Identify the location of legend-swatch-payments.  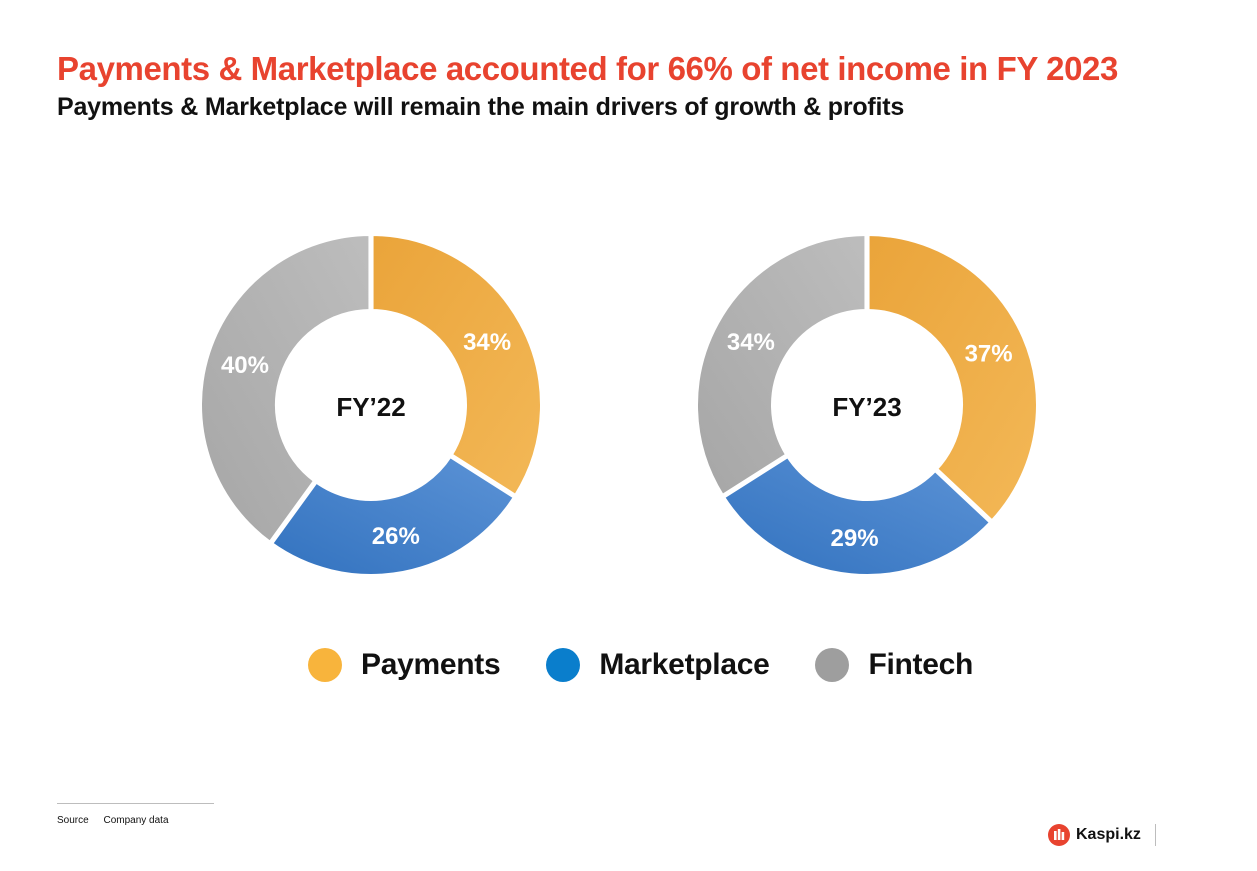
(325, 665).